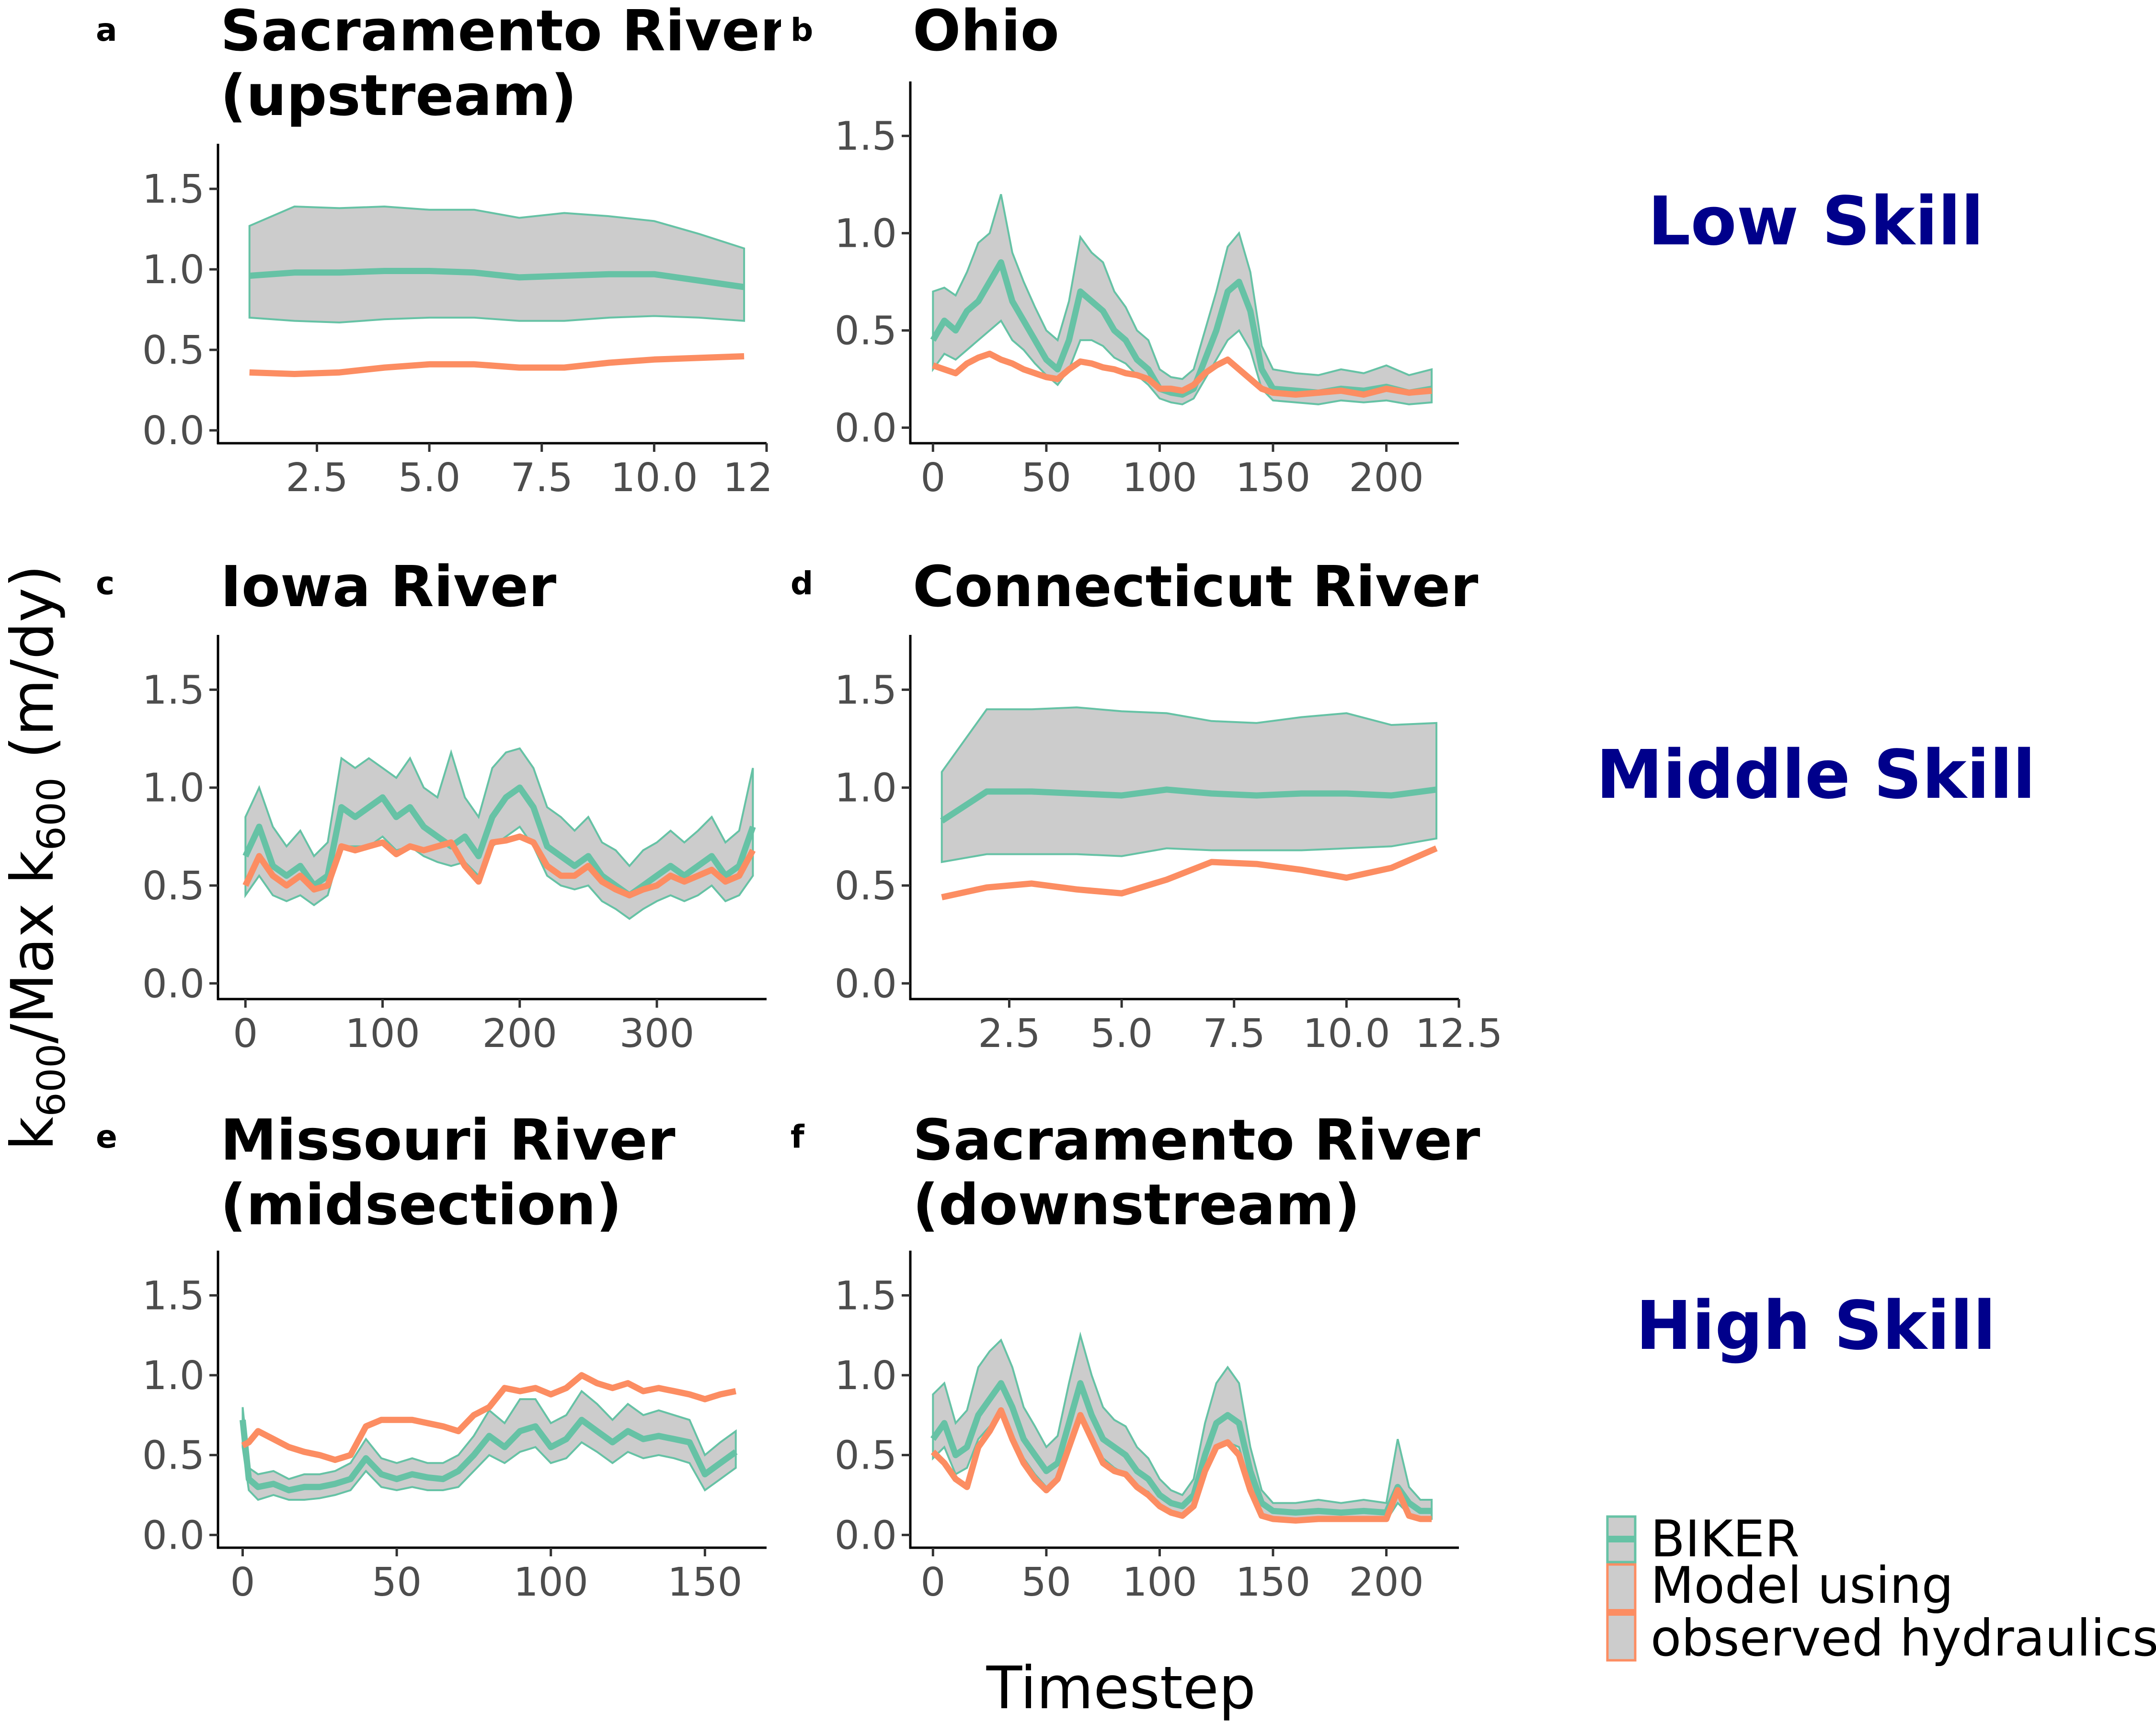  What do you see at coordinates (421, 1205) in the screenshot?
I see `panel-title-e-line2: (midsection)` at bounding box center [421, 1205].